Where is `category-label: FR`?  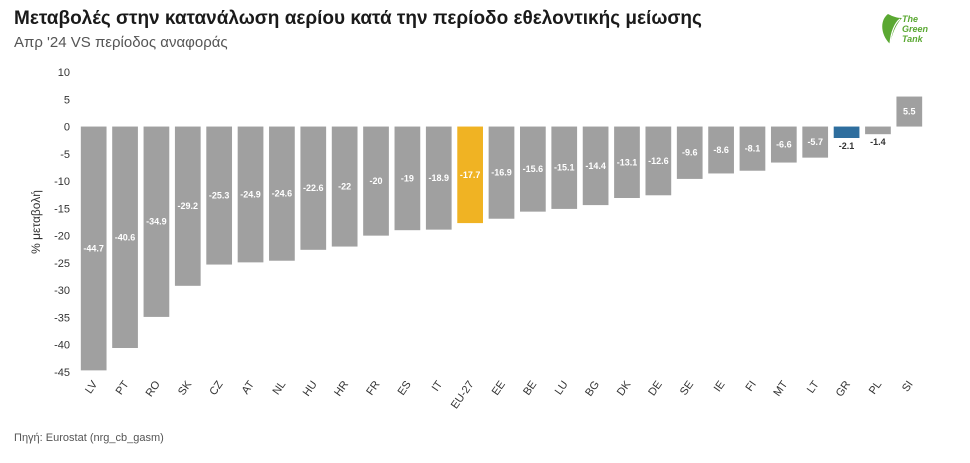
category-label: FR is located at coordinates (373, 388).